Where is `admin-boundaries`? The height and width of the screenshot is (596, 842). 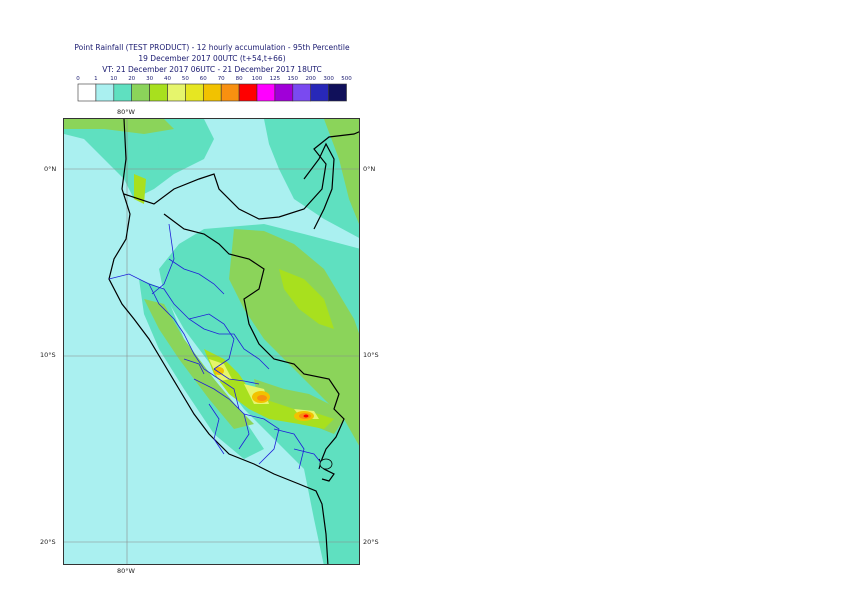 admin-boundaries is located at coordinates (217, 346).